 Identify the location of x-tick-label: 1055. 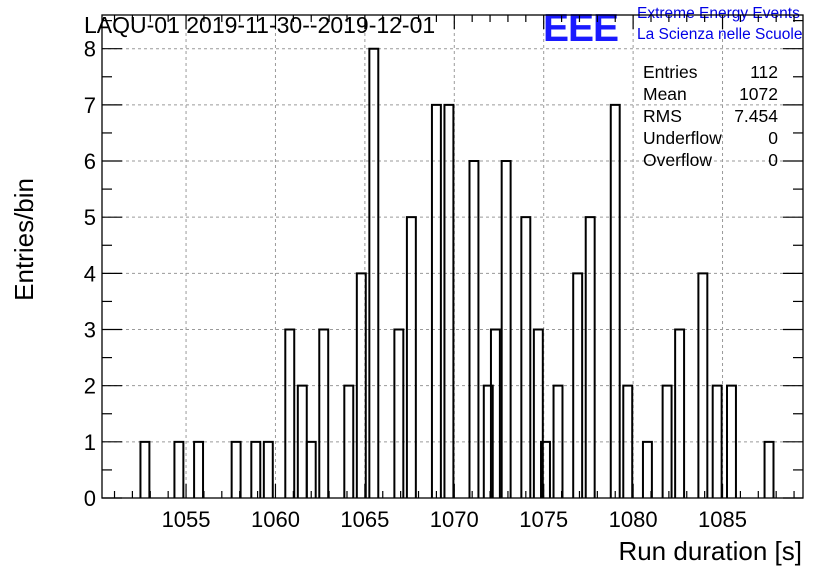
(186, 519).